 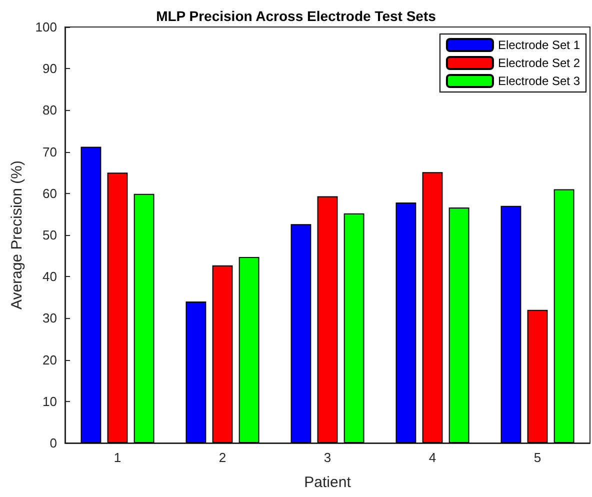 I want to click on x-tick-label: 5, so click(x=538, y=457).